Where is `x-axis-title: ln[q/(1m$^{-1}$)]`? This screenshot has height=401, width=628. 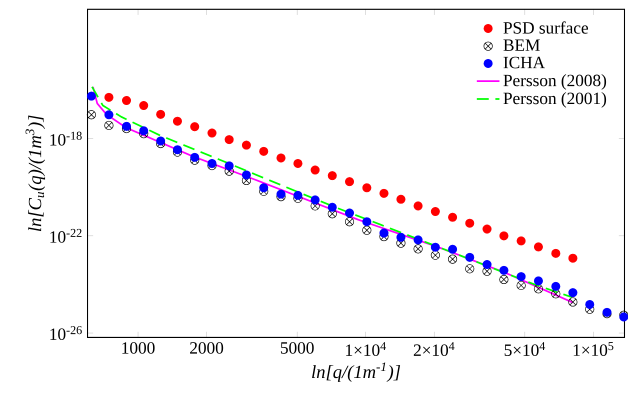
x-axis-title: ln[q/(1m$^{-1}$)] is located at coordinates (356, 372).